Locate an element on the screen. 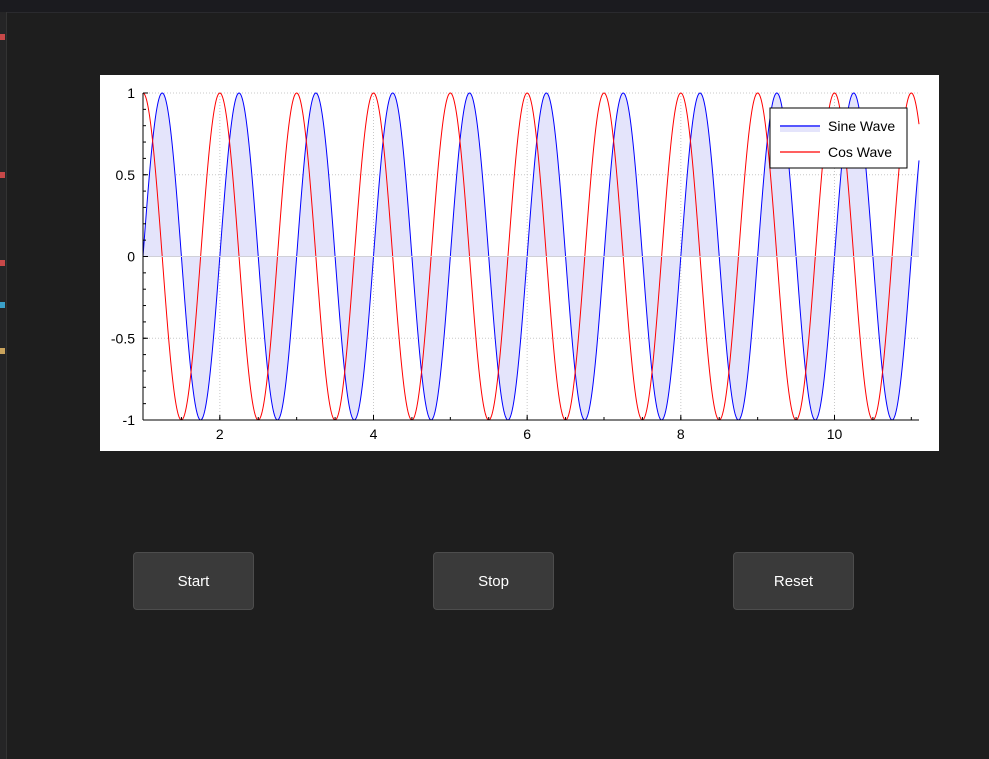 This screenshot has height=759, width=989. legend-box is located at coordinates (838, 138).